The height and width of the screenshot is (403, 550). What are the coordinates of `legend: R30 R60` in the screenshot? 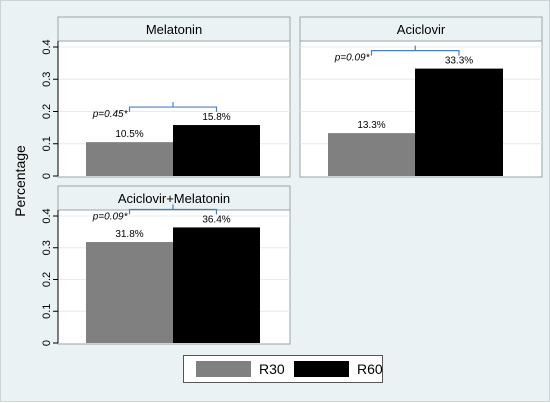 It's located at (283, 369).